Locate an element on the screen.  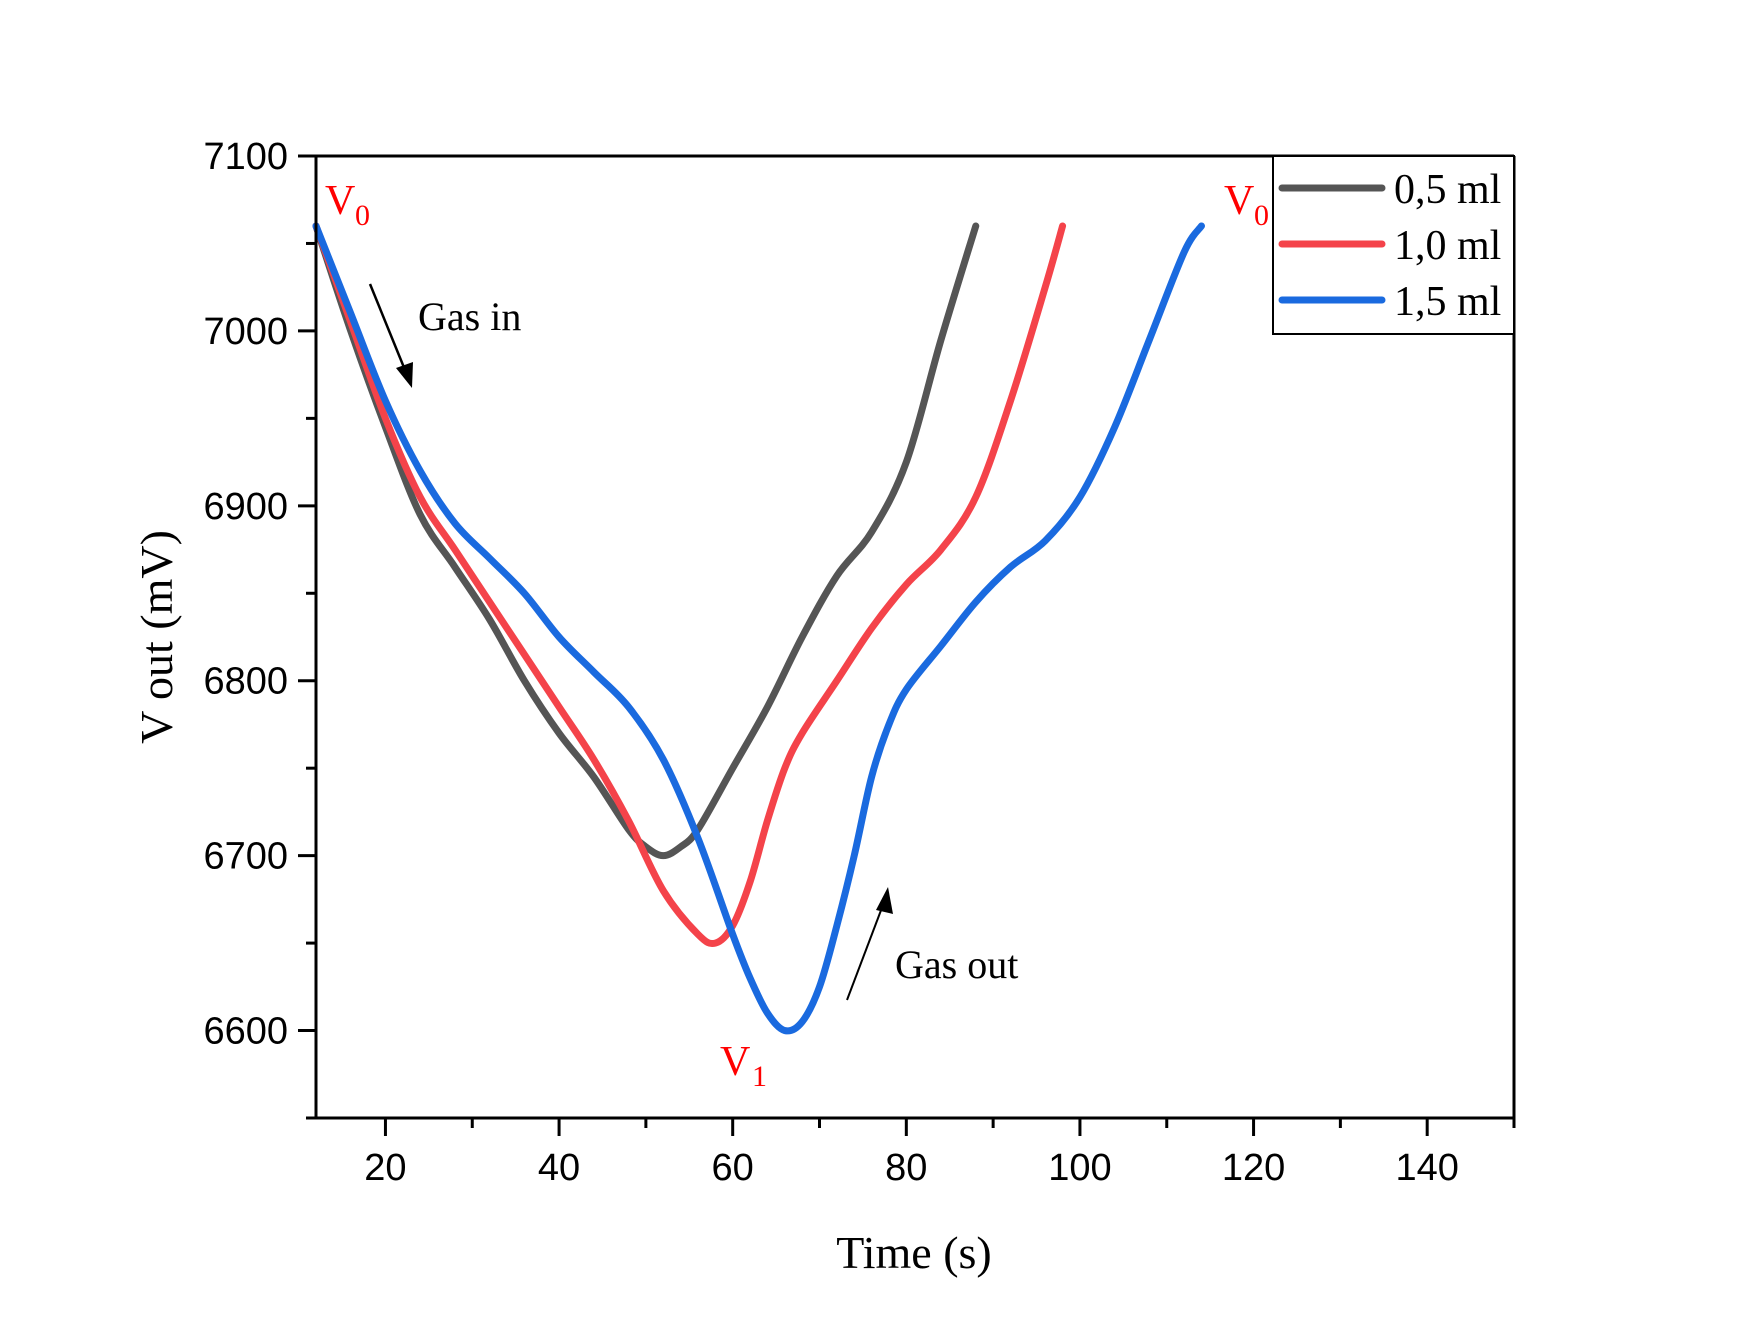
y-axis-title: V out (mV) is located at coordinates (156, 637).